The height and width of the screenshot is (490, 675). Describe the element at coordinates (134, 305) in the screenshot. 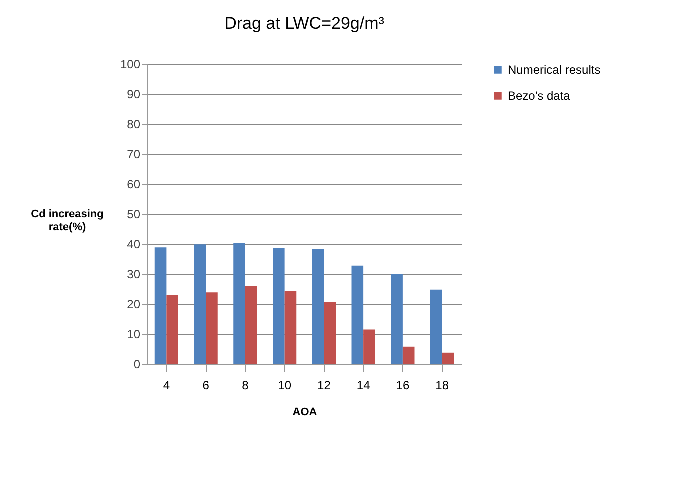

I see `y-tick-label: 20` at that location.